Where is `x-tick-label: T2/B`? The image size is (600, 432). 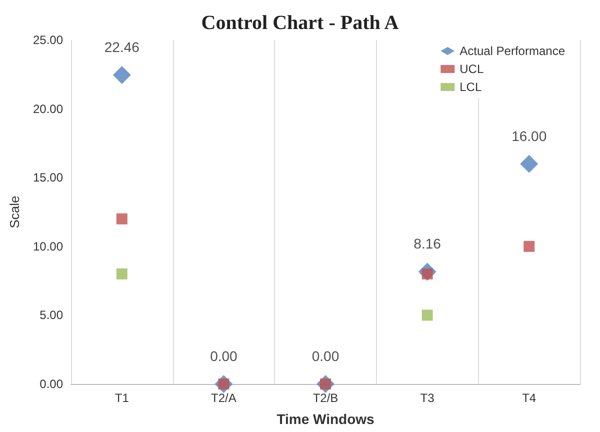
x-tick-label: T2/B is located at coordinates (325, 398).